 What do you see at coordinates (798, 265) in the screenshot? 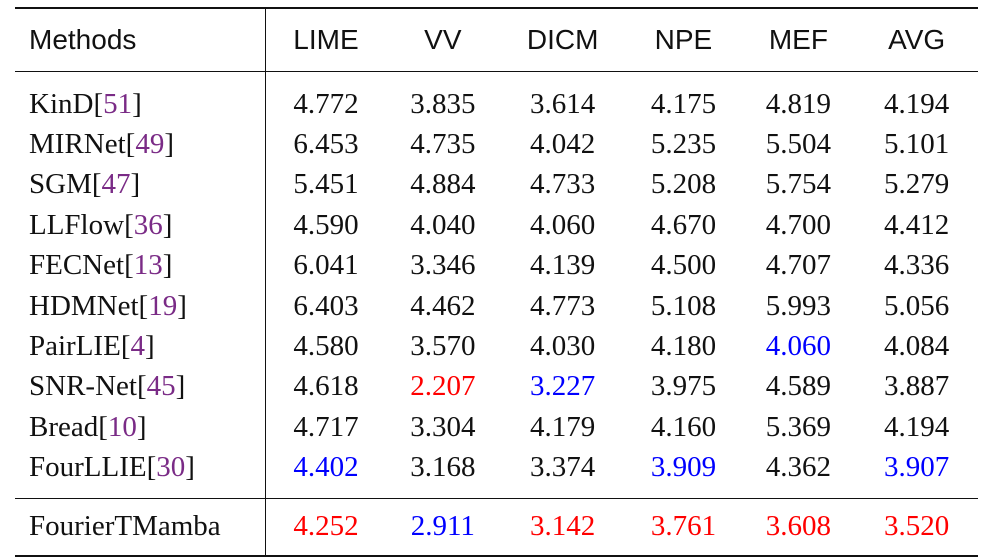
I see `value-cell-mef: 4.707` at bounding box center [798, 265].